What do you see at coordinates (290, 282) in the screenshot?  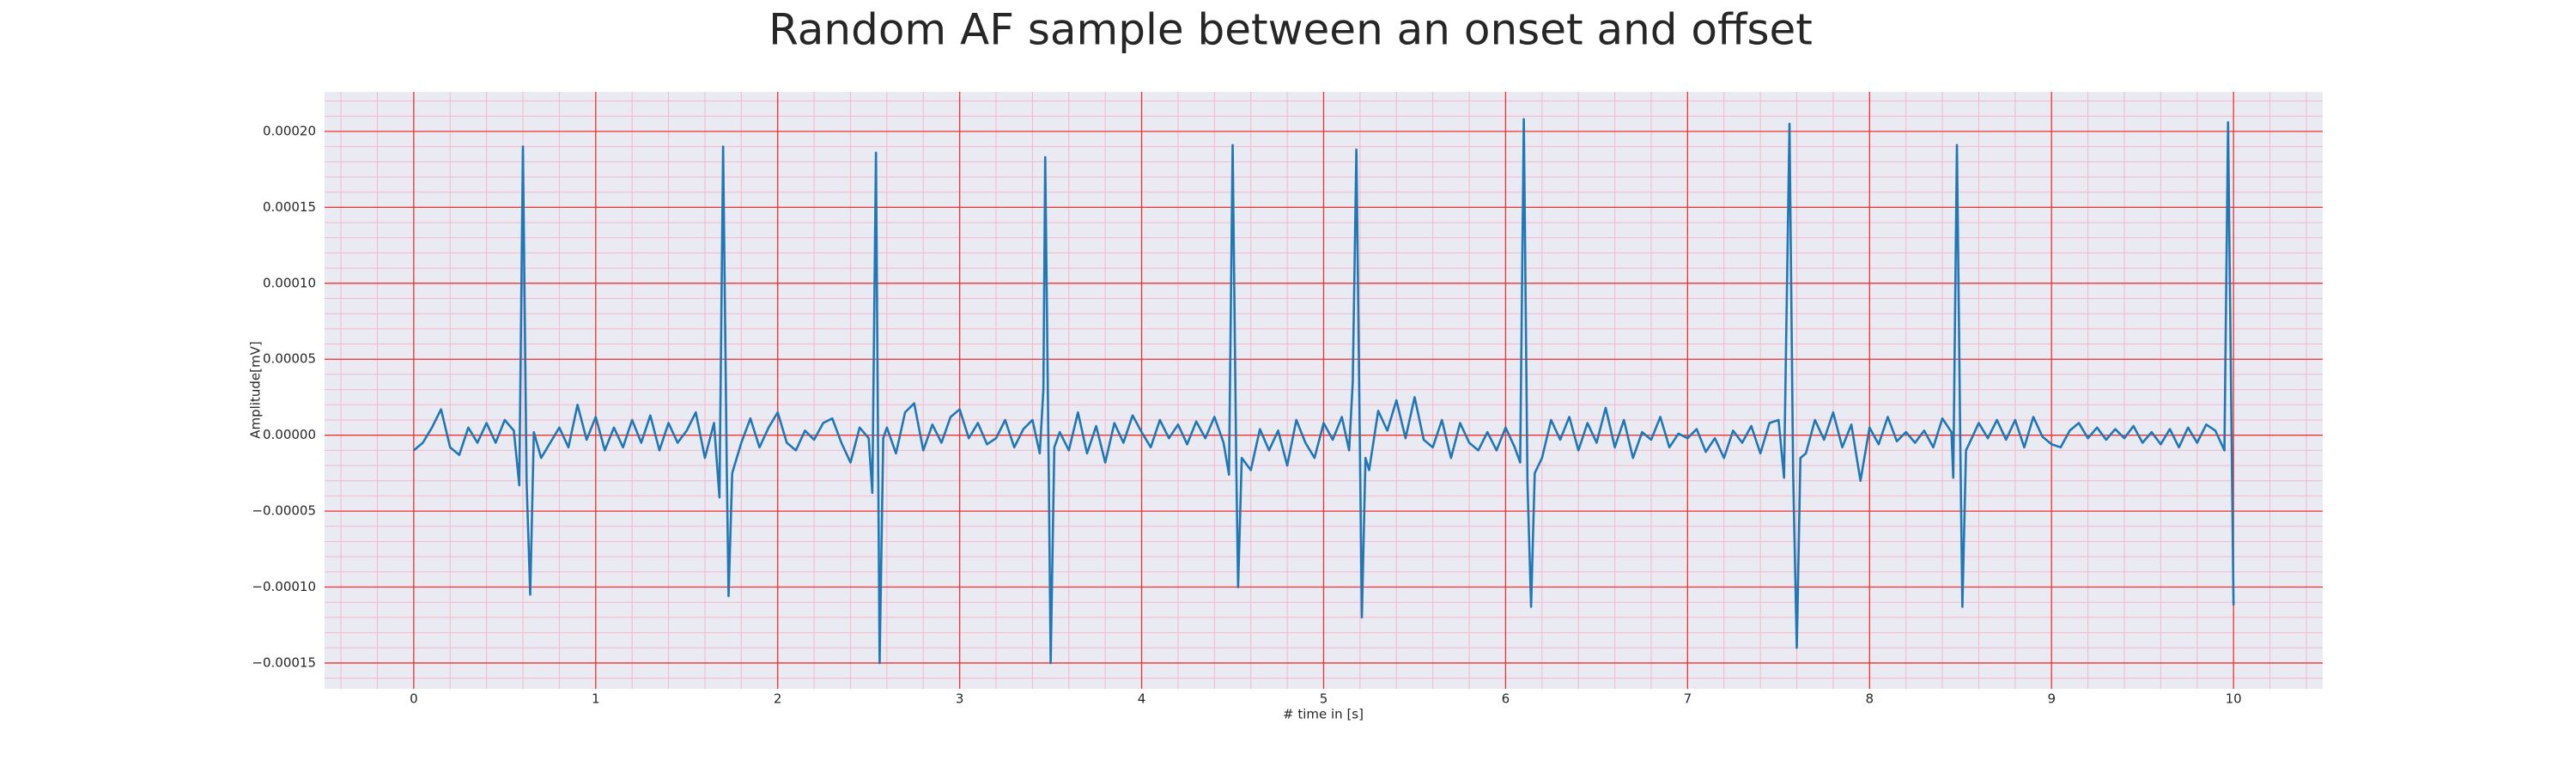 I see `y-tick-label: 0.00010` at bounding box center [290, 282].